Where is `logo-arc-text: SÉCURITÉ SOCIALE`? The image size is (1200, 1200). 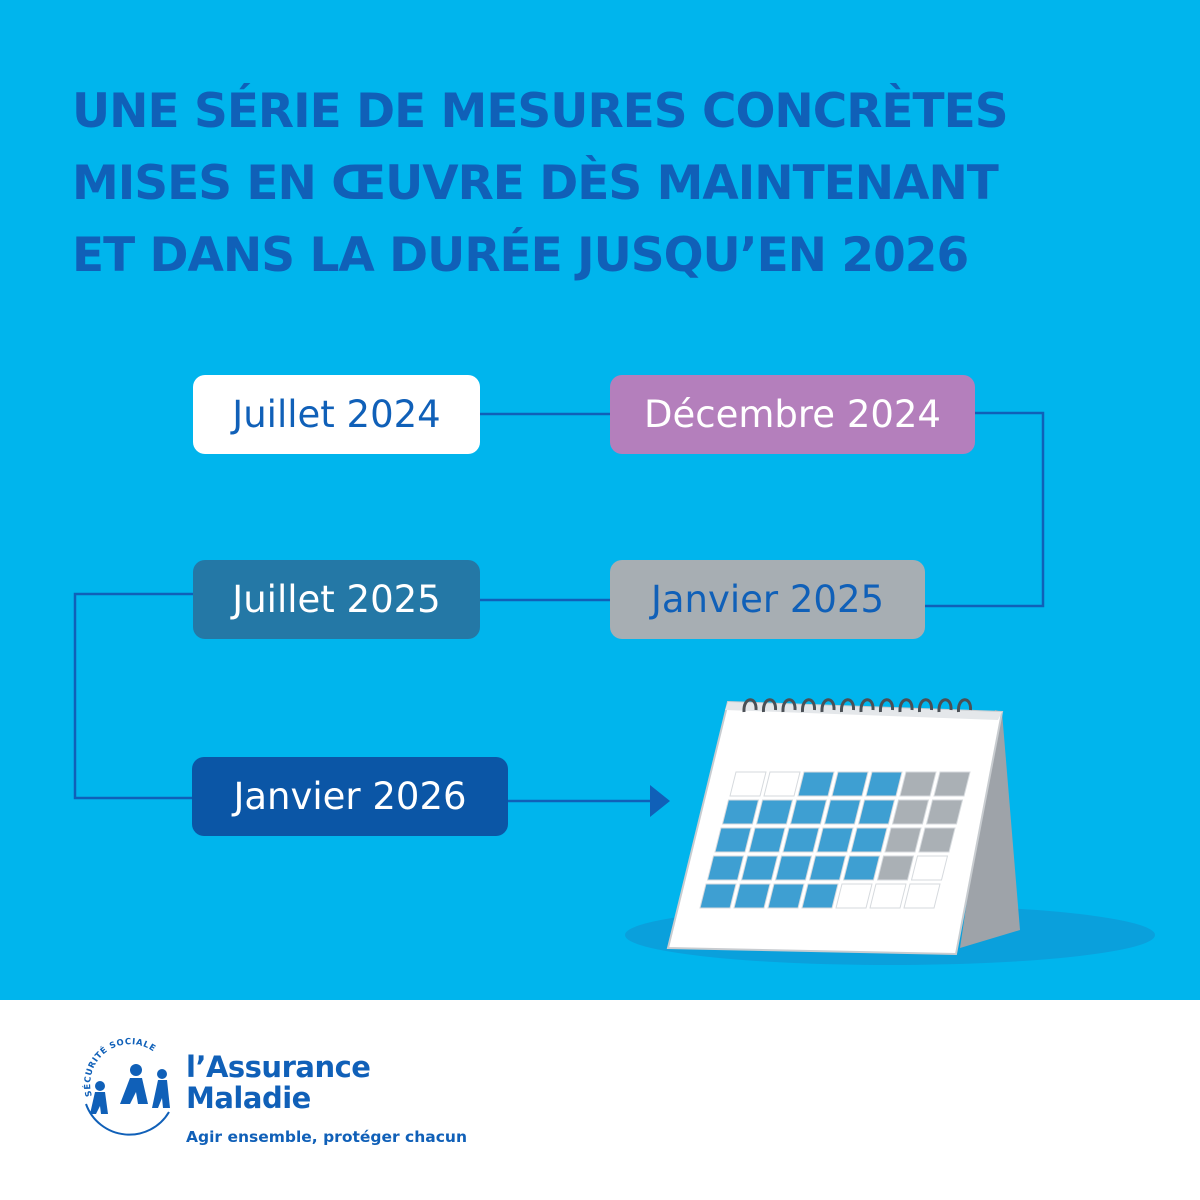 logo-arc-text: SÉCURITÉ SOCIALE is located at coordinates (119, 1067).